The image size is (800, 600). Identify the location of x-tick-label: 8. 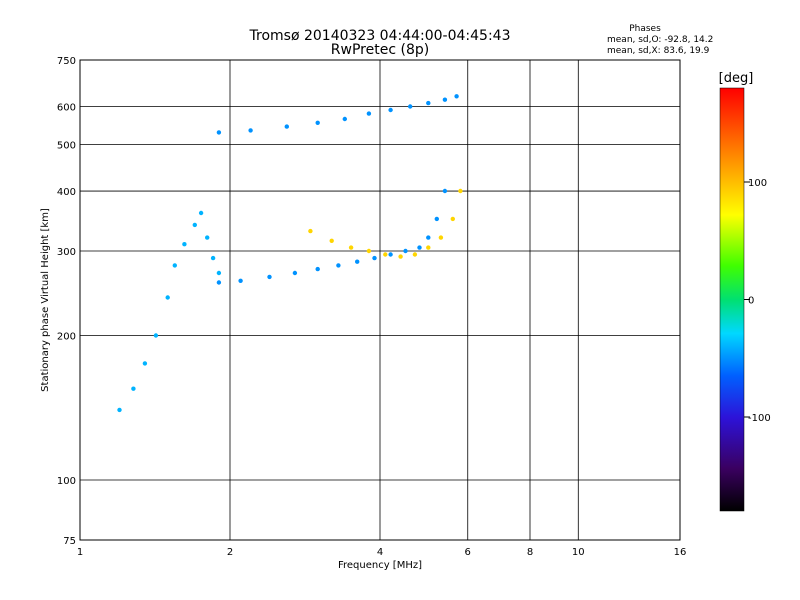
(530, 552).